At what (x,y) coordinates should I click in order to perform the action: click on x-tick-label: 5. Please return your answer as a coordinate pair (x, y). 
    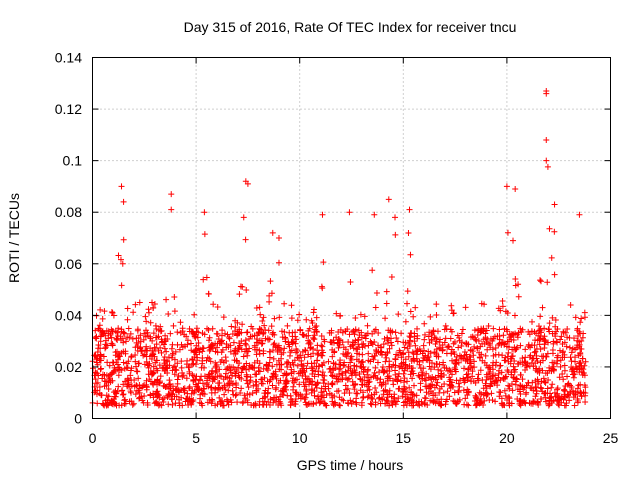
    Looking at the image, I should click on (196, 438).